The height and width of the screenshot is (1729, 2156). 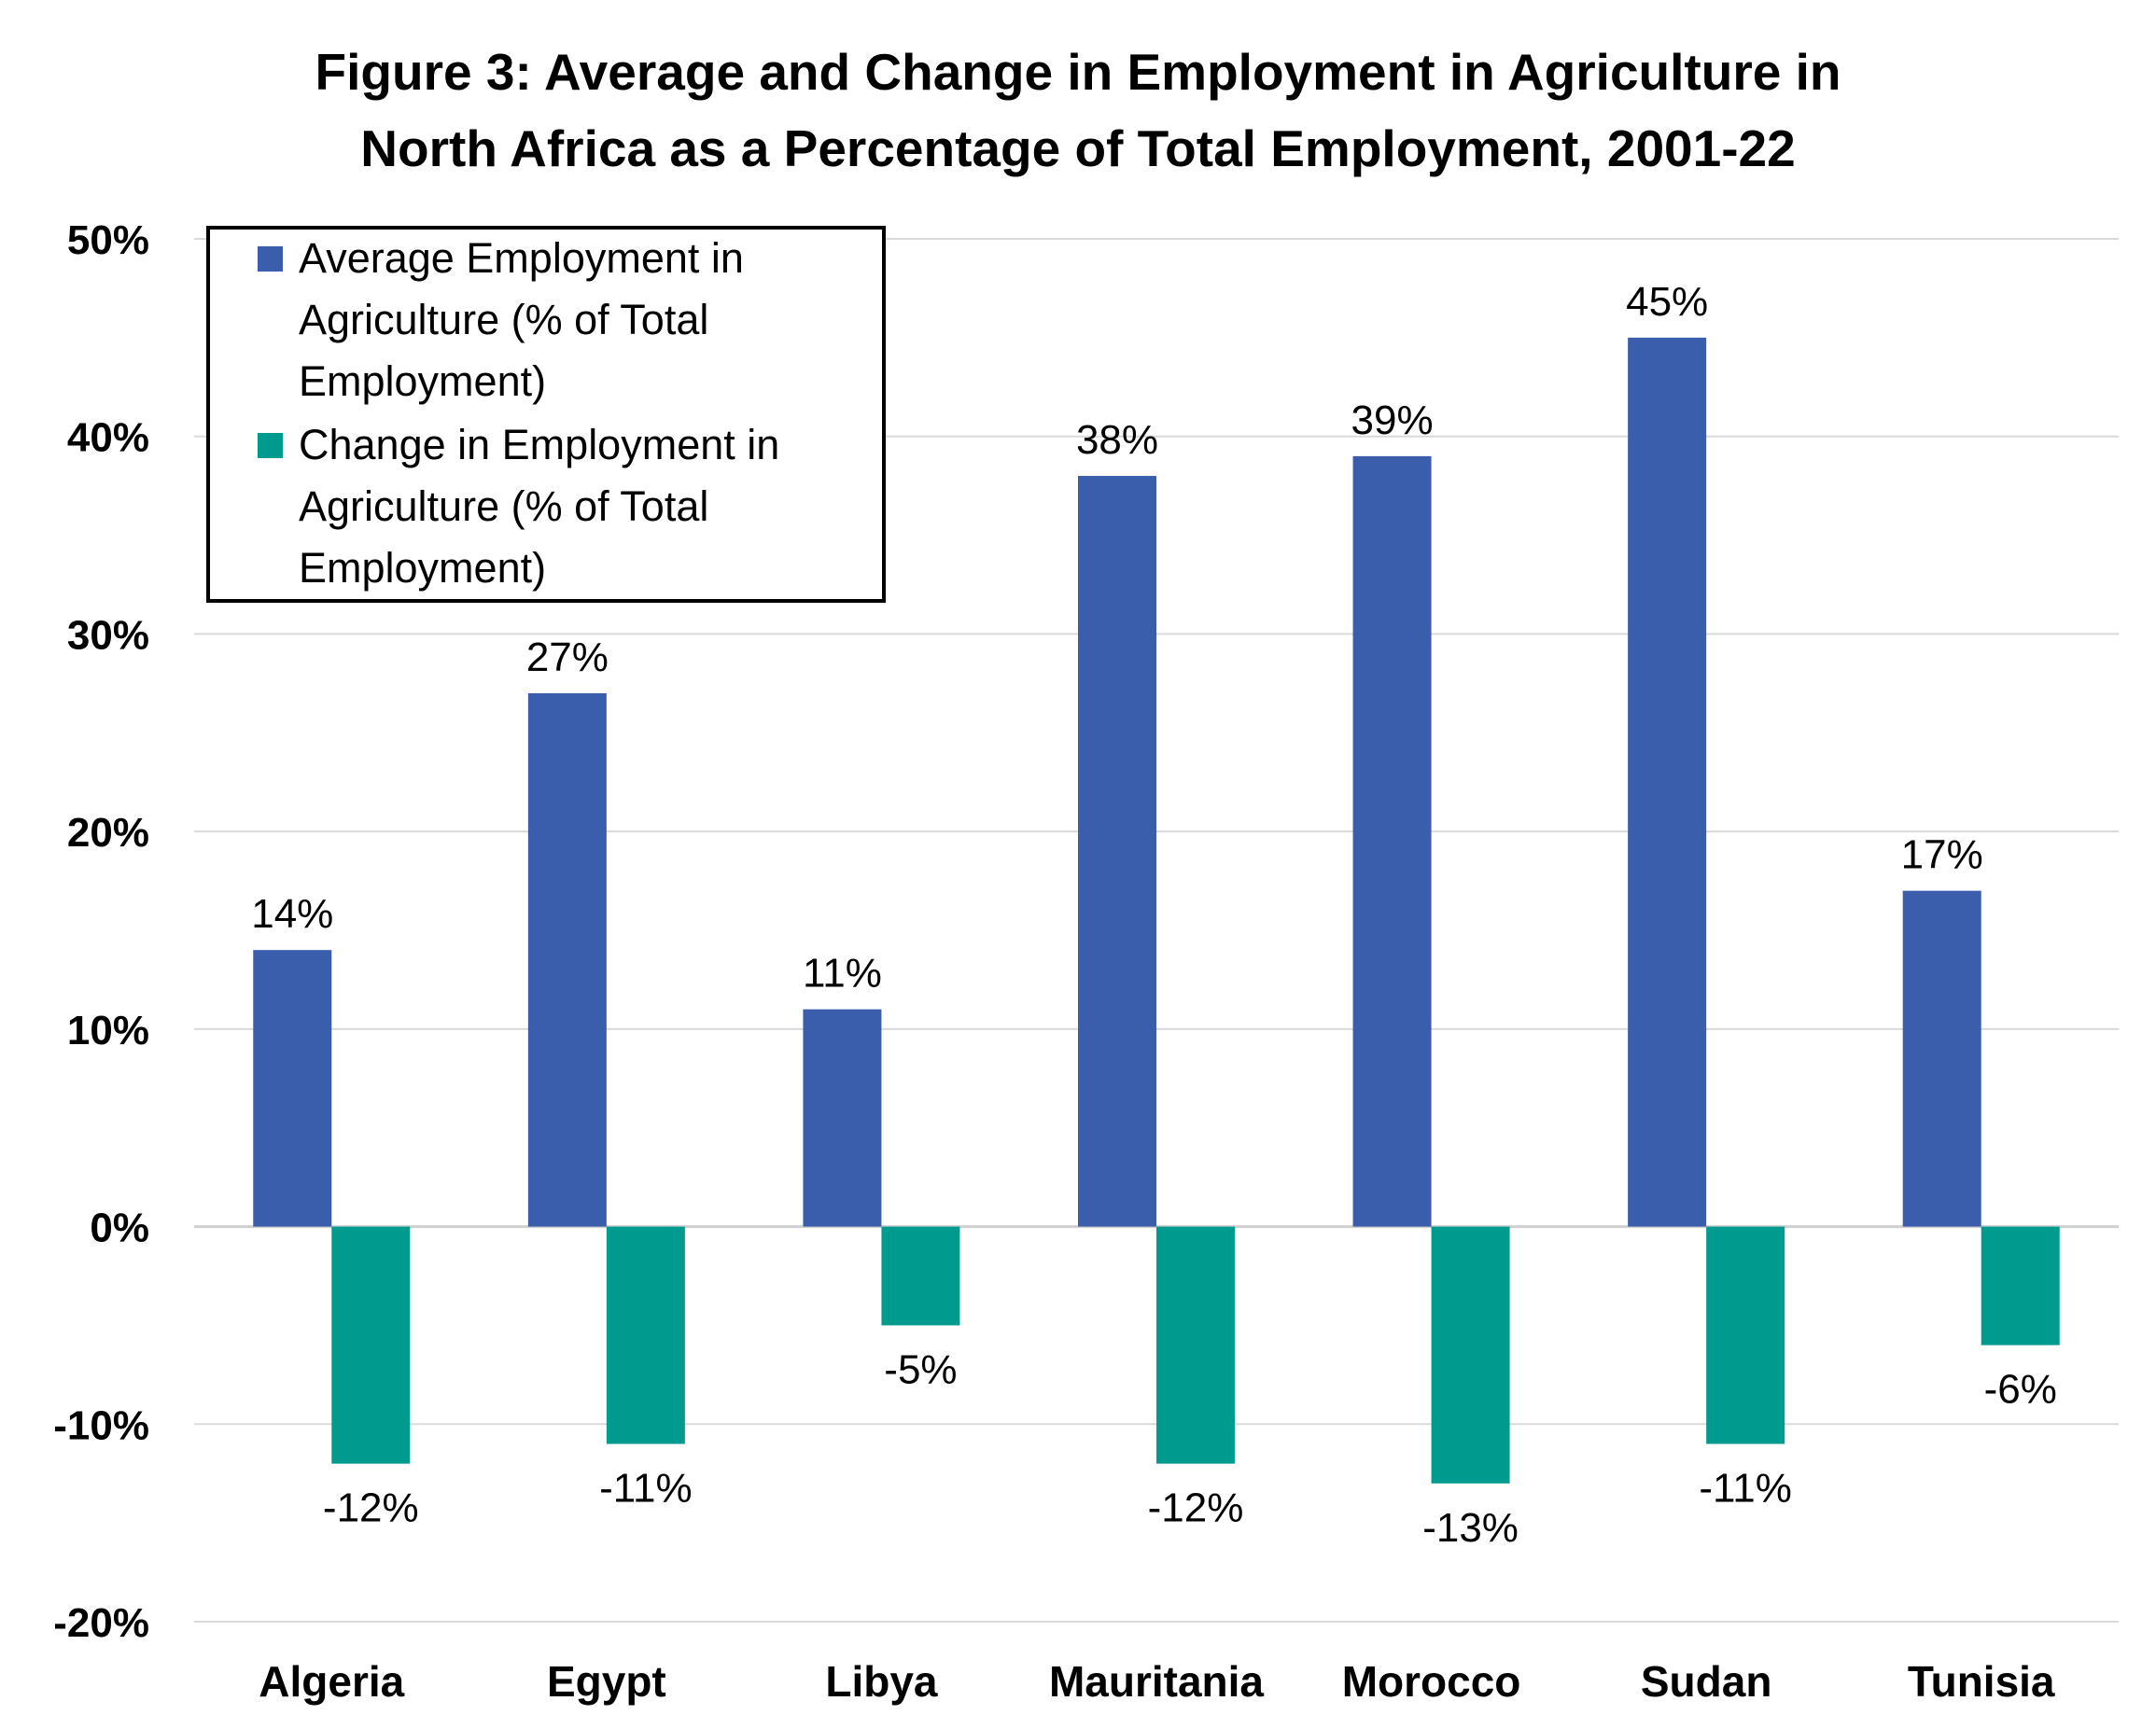 I want to click on data-label: 17%, so click(x=1942, y=855).